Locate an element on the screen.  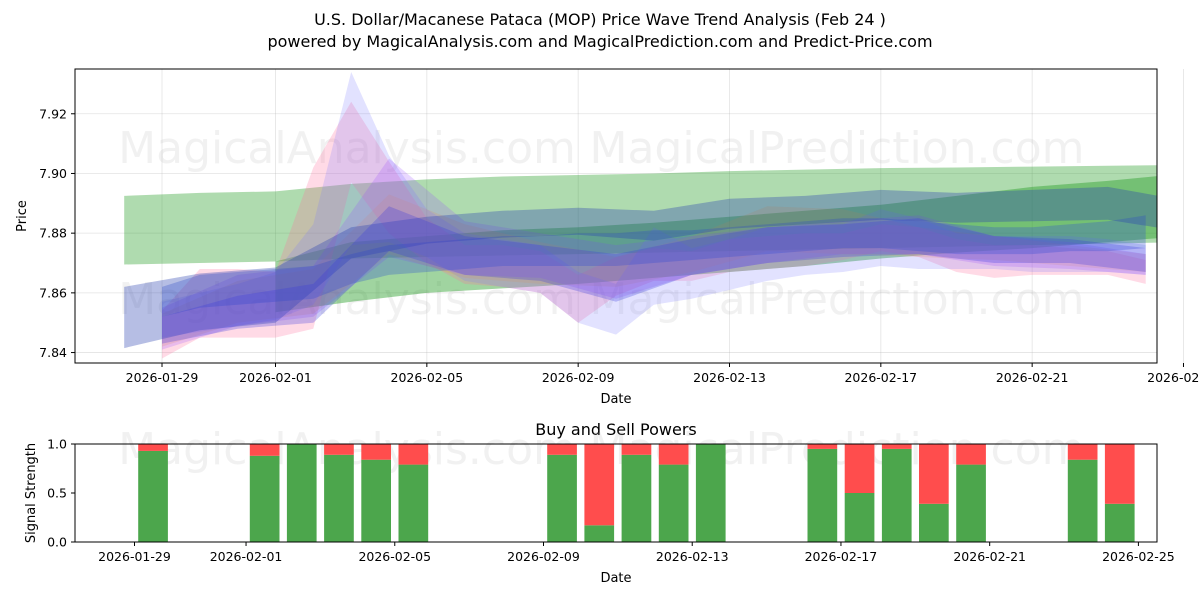
price-y-tick-label: 7.90 is located at coordinates (53, 173).